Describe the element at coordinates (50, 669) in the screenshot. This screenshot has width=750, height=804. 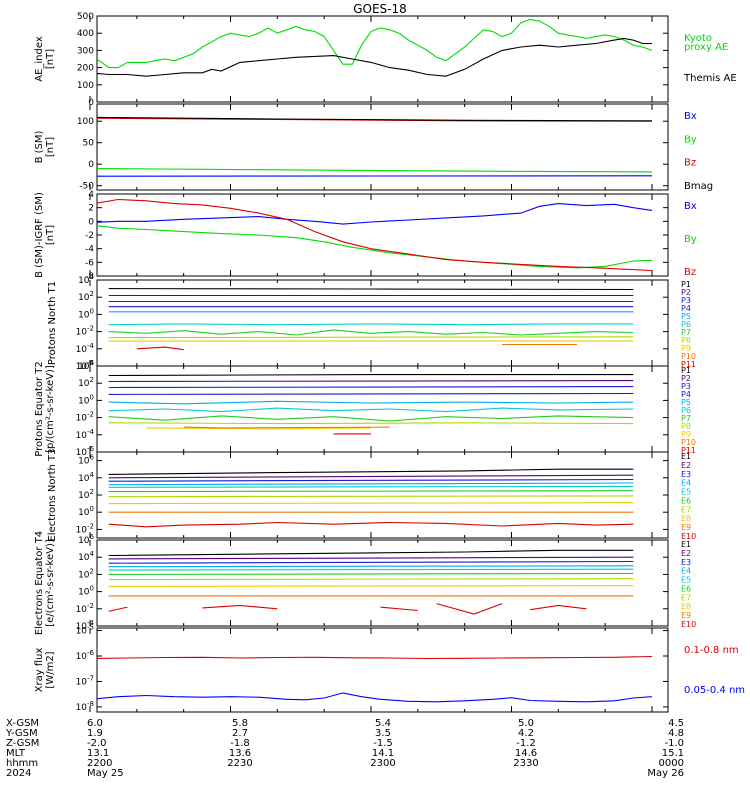
I see `y-axis-label-unit: [W/m2]` at that location.